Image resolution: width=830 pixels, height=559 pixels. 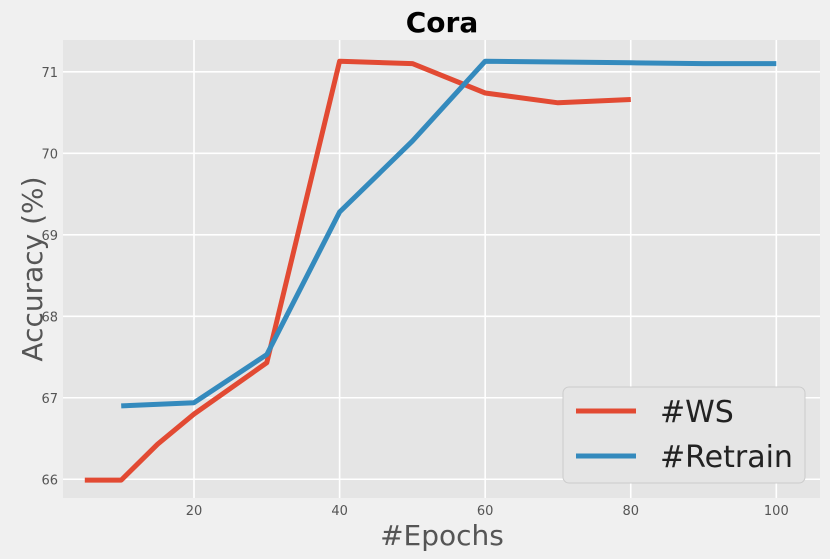 What do you see at coordinates (49, 236) in the screenshot?
I see `y-tick-label: 69` at bounding box center [49, 236].